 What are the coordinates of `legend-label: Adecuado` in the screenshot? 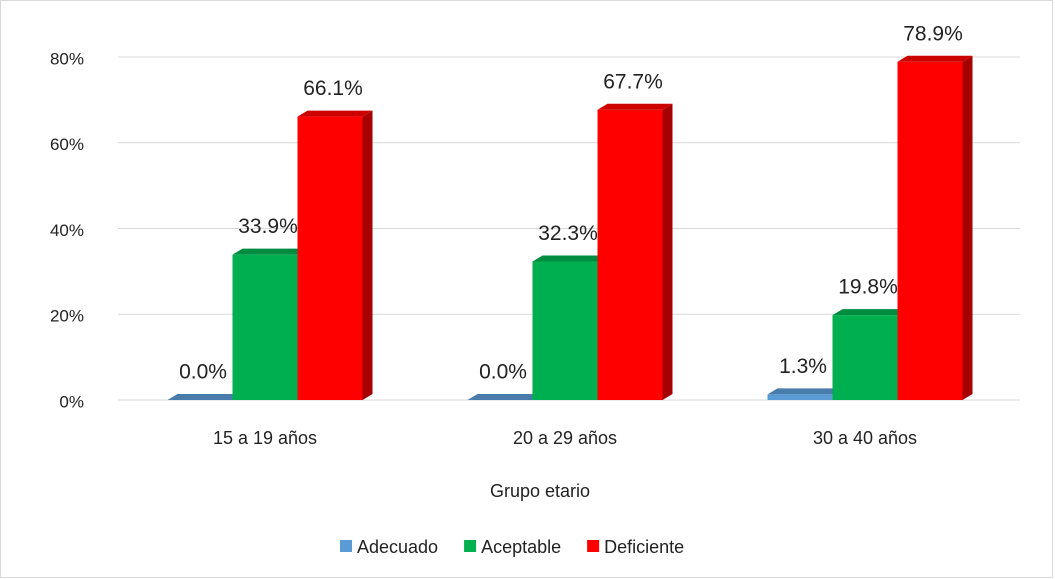 It's located at (397, 547).